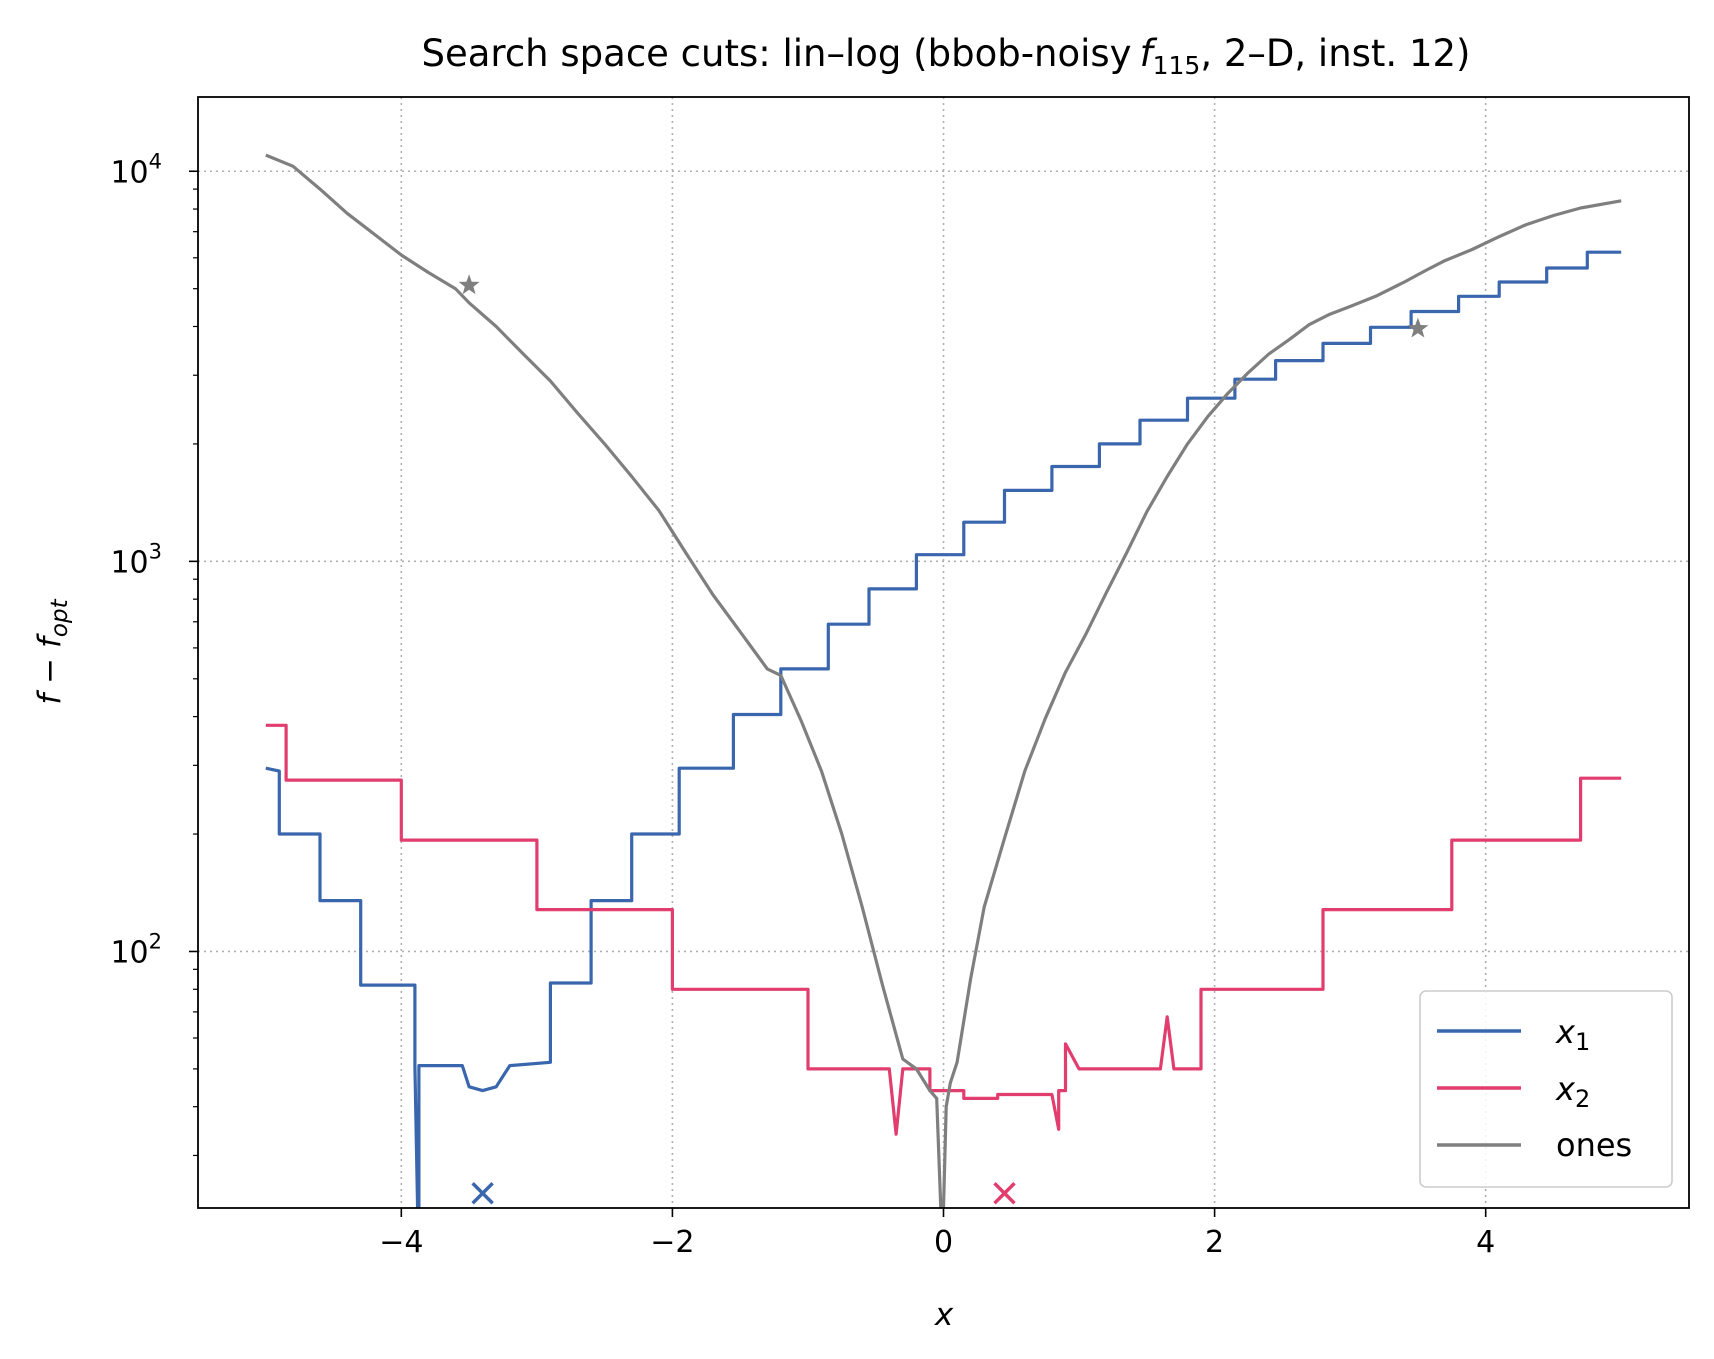 The height and width of the screenshot is (1359, 1714). Describe the element at coordinates (1594, 1145) in the screenshot. I see `legend-label-ones: ones` at that location.